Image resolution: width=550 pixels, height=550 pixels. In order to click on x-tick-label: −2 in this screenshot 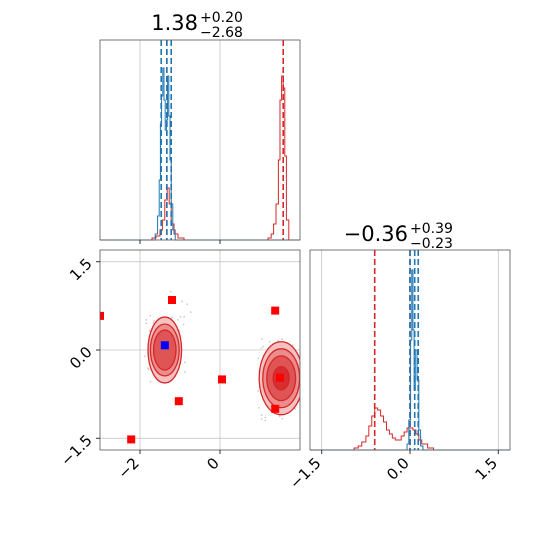, I will do `click(128, 468)`.